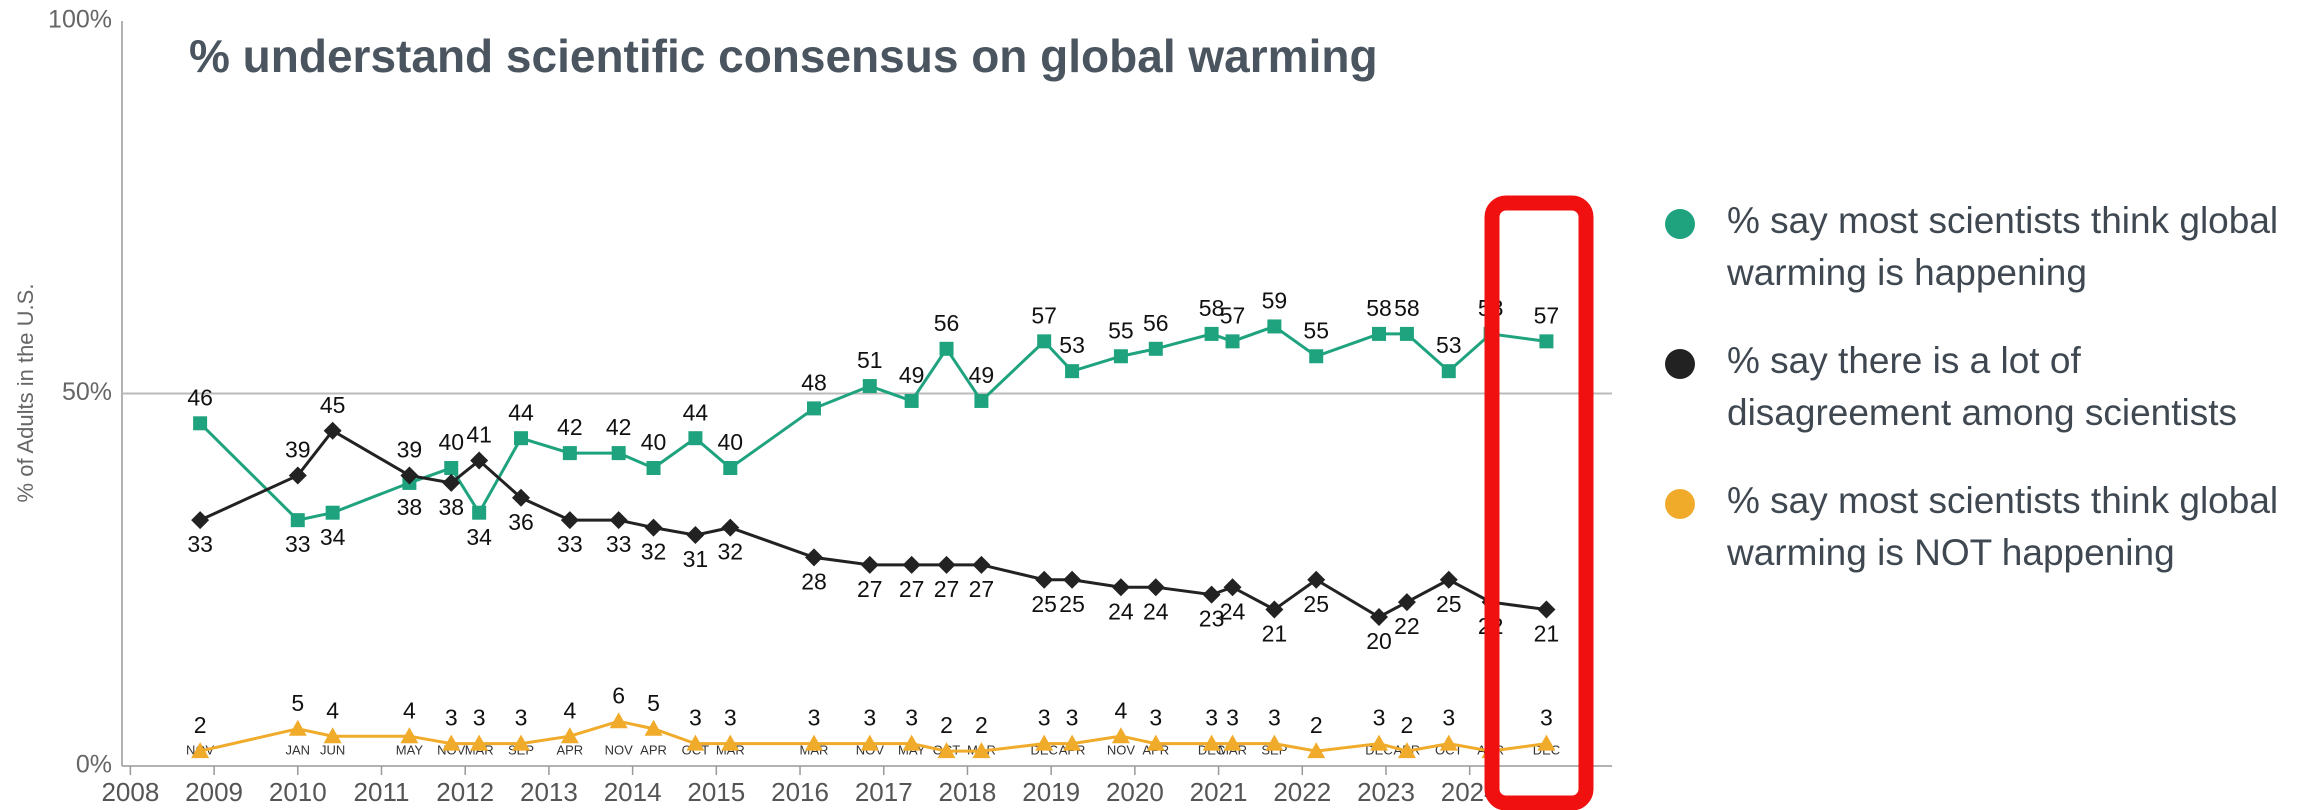  I want to click on month-label: JAN, so click(298, 749).